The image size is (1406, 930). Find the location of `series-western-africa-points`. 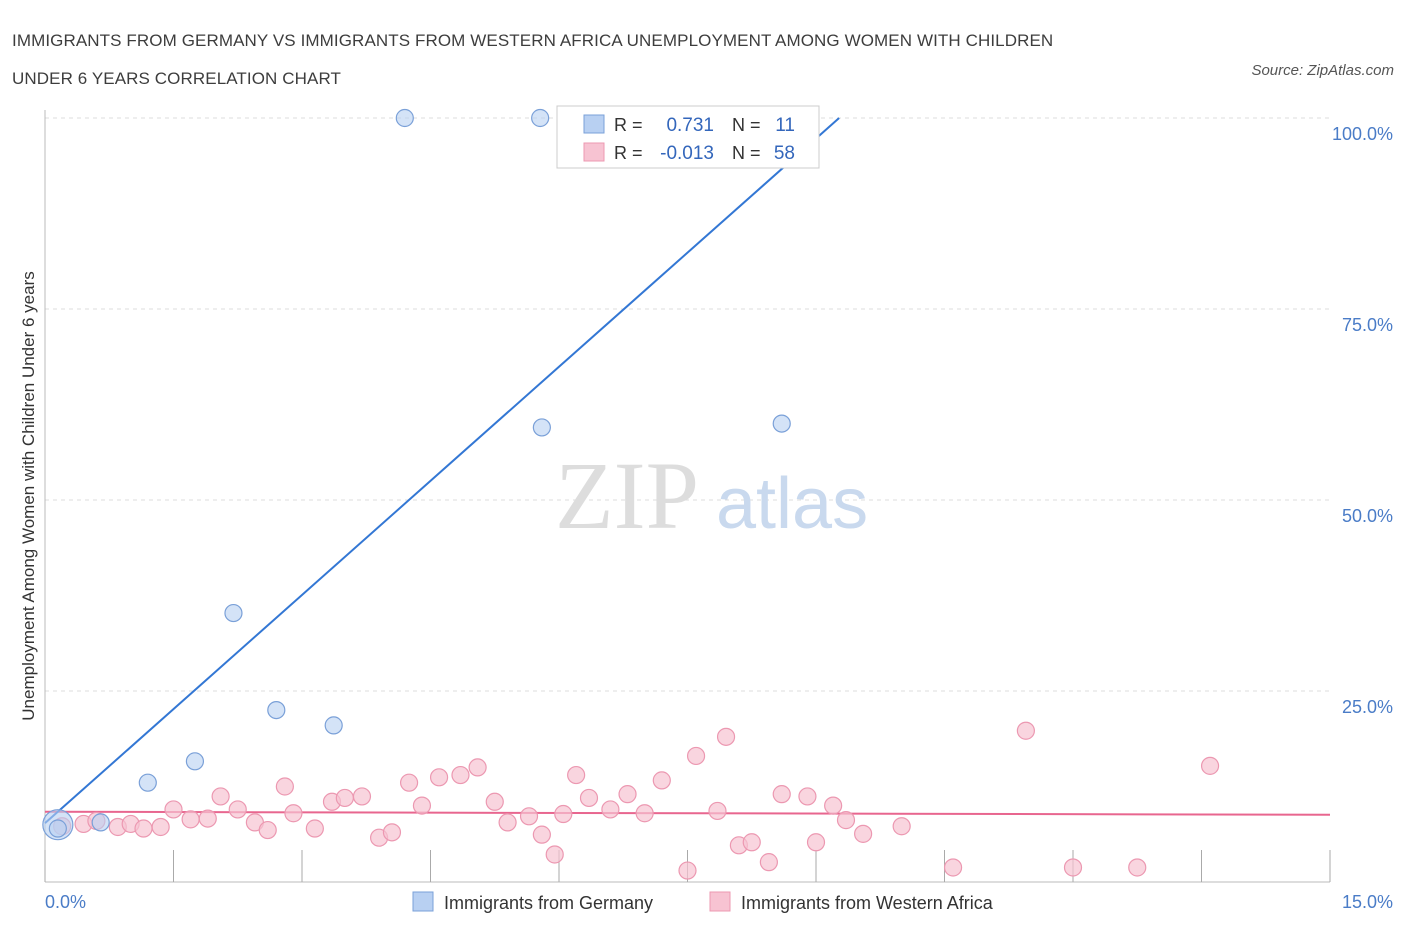

series-western-africa-points is located at coordinates (636, 800).